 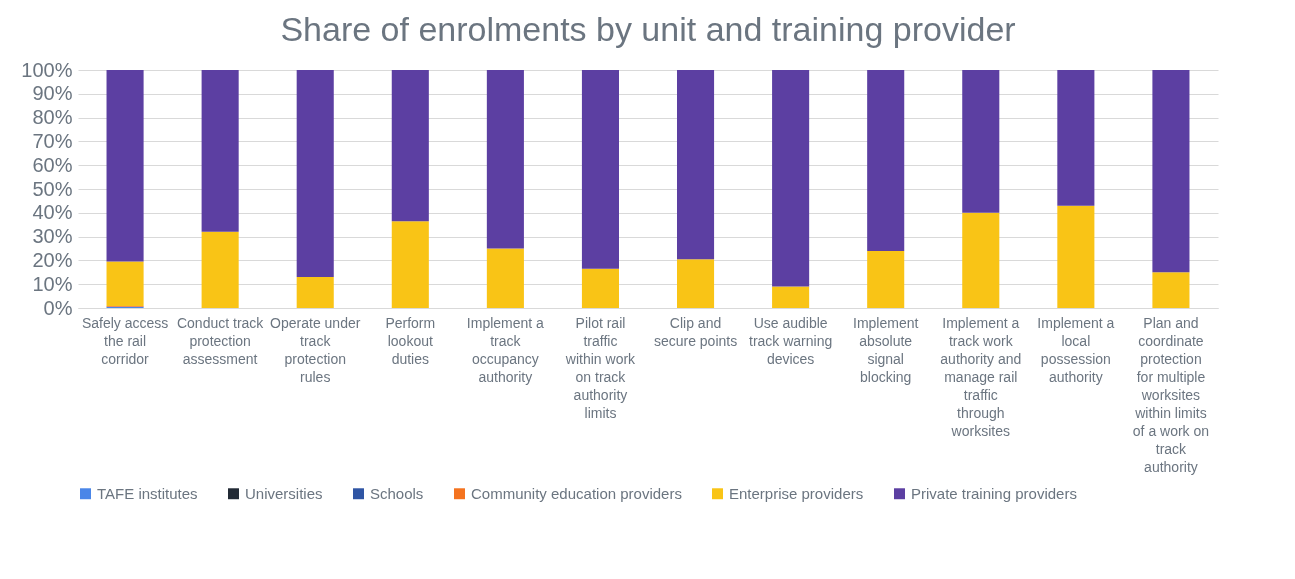 What do you see at coordinates (47, 69) in the screenshot?
I see `y-tick-label: 100%` at bounding box center [47, 69].